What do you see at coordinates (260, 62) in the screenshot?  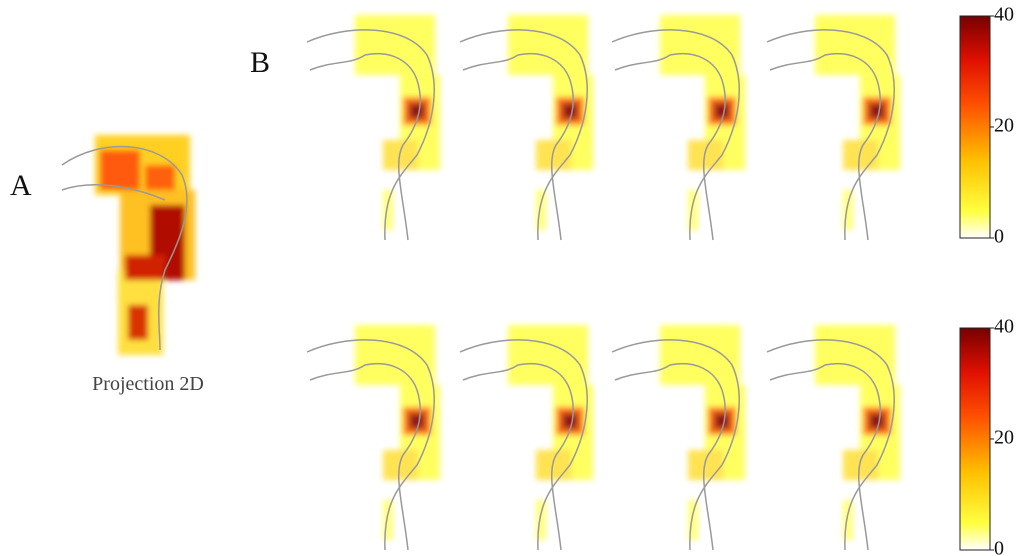 I see `panel-label: B` at bounding box center [260, 62].